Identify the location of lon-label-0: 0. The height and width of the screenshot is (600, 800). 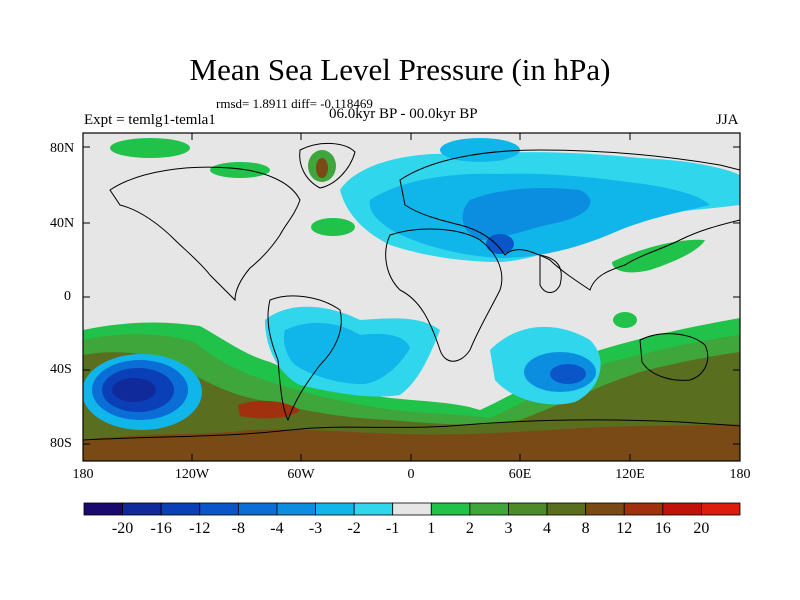
(411, 474).